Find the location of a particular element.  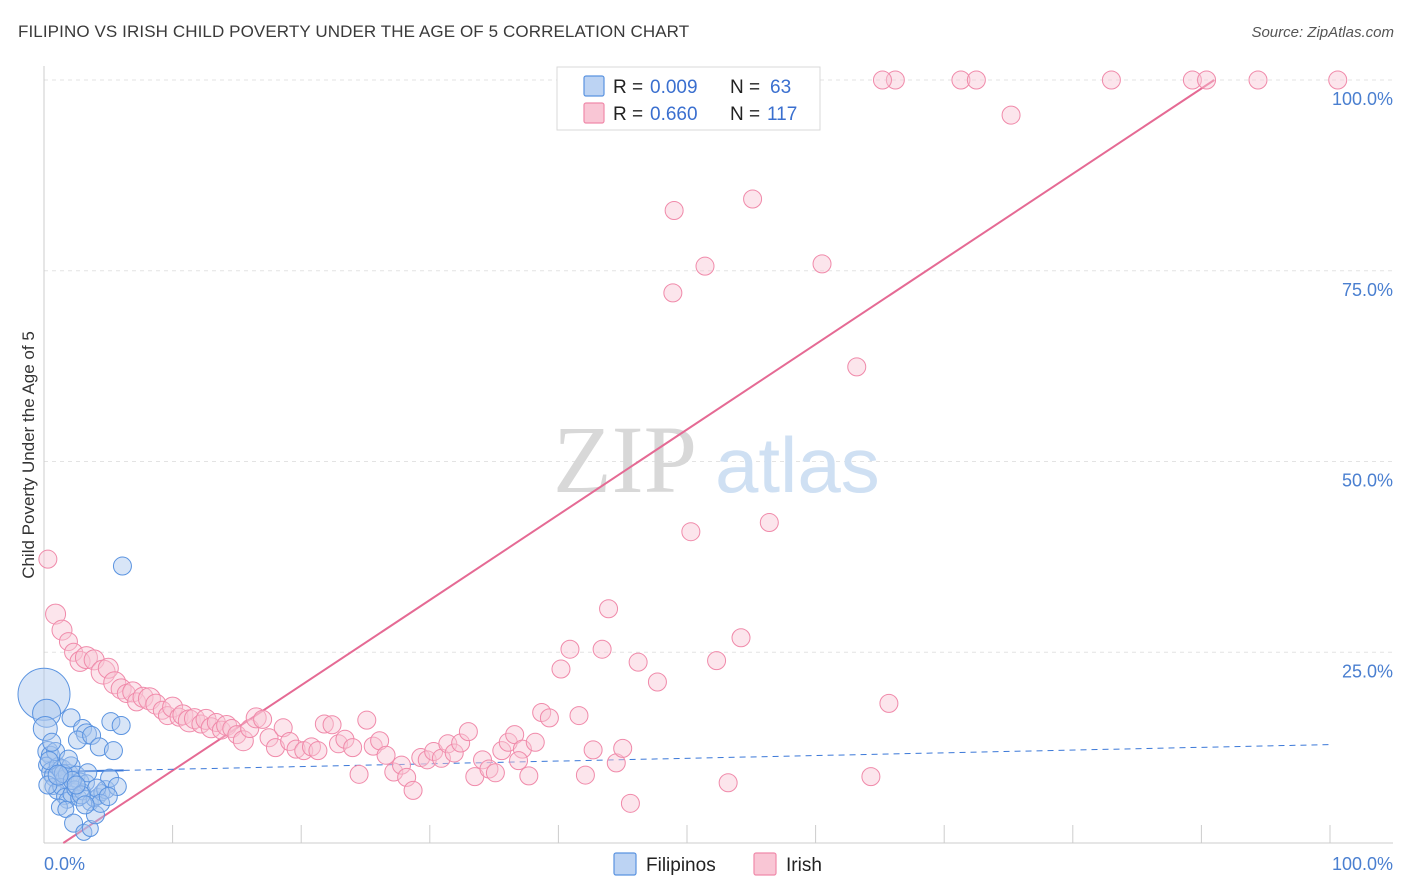

y-tick-label-1: 50.0% is located at coordinates (1367, 481).